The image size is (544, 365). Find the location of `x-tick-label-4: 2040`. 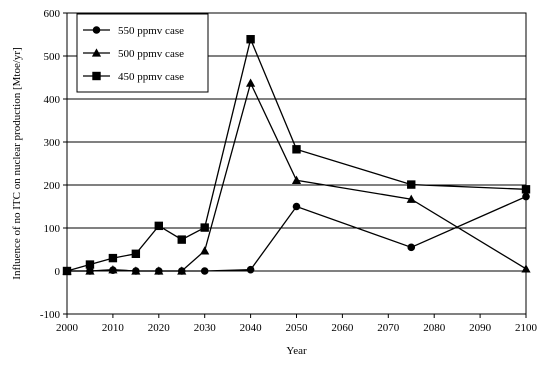

x-tick-label-4: 2040 is located at coordinates (251, 328).